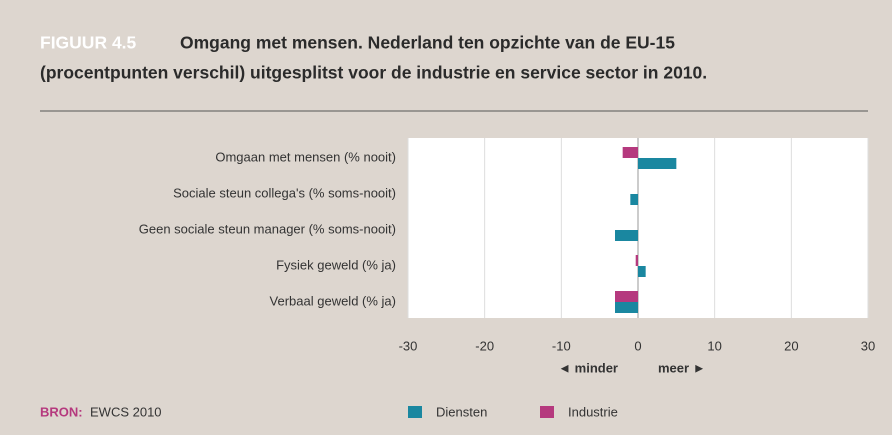  What do you see at coordinates (61, 411) in the screenshot?
I see `source-label: BRON:` at bounding box center [61, 411].